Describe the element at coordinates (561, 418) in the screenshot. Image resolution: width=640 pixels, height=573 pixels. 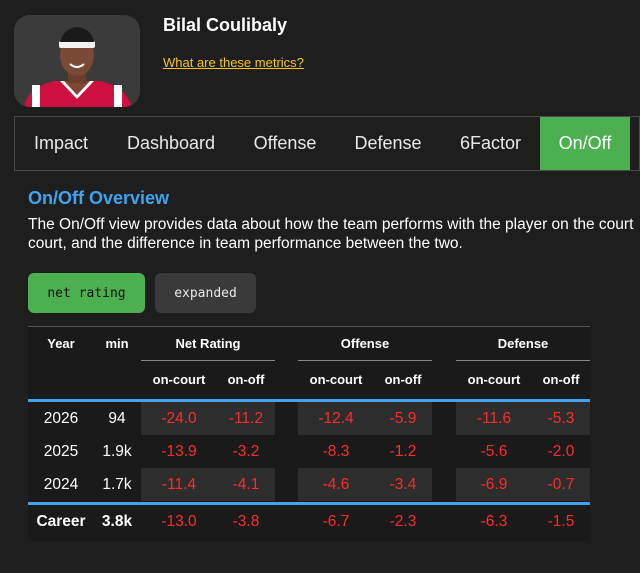
I see `cell-def-on-off: -5.3` at that location.